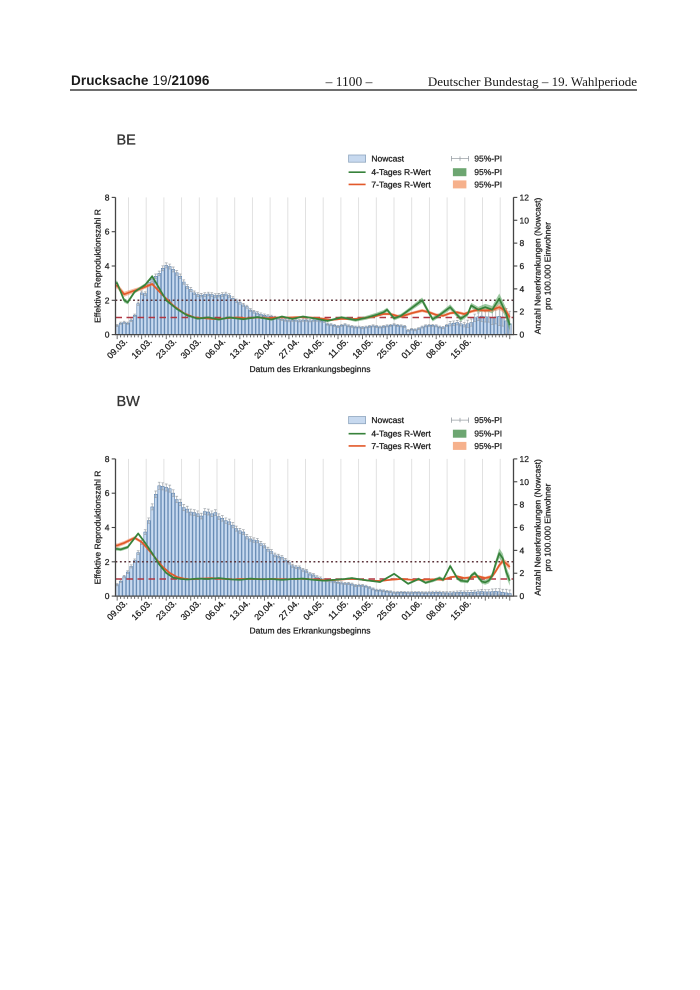 This screenshot has width=700, height=990. What do you see at coordinates (129, 402) in the screenshot?
I see `svg-text: BW` at bounding box center [129, 402].